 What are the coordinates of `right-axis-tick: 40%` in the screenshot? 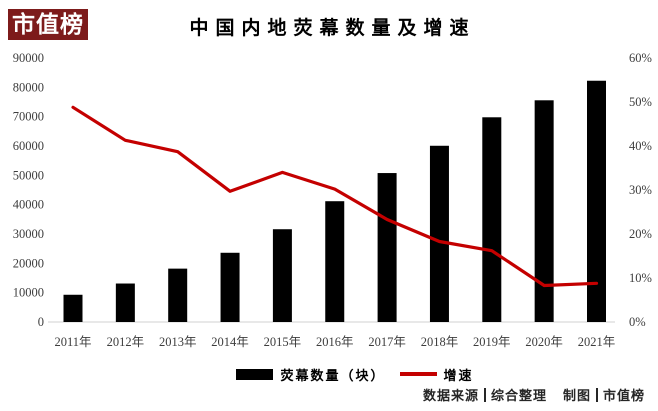 It's located at (640, 146).